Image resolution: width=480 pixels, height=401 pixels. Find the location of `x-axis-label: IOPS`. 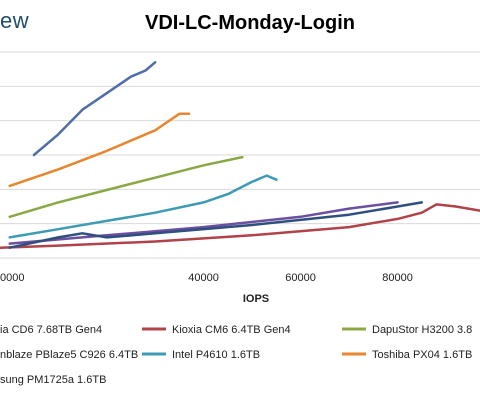

x-axis-label: IOPS is located at coordinates (256, 299).